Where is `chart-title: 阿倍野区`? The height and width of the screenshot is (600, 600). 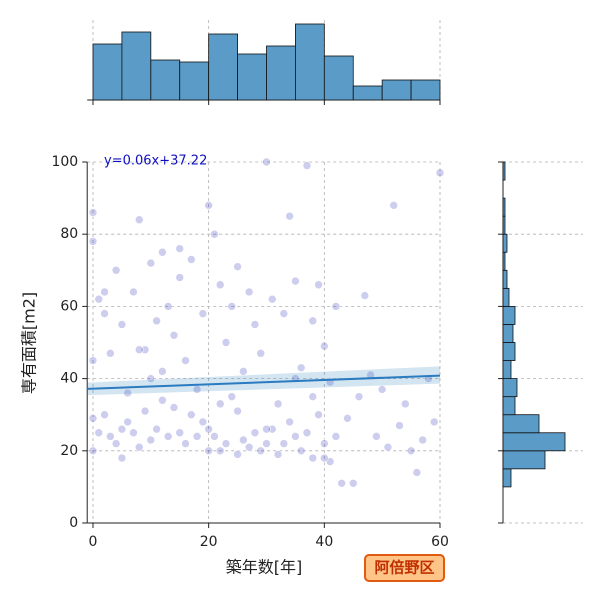 chart-title: 阿倍野区 is located at coordinates (404, 568).